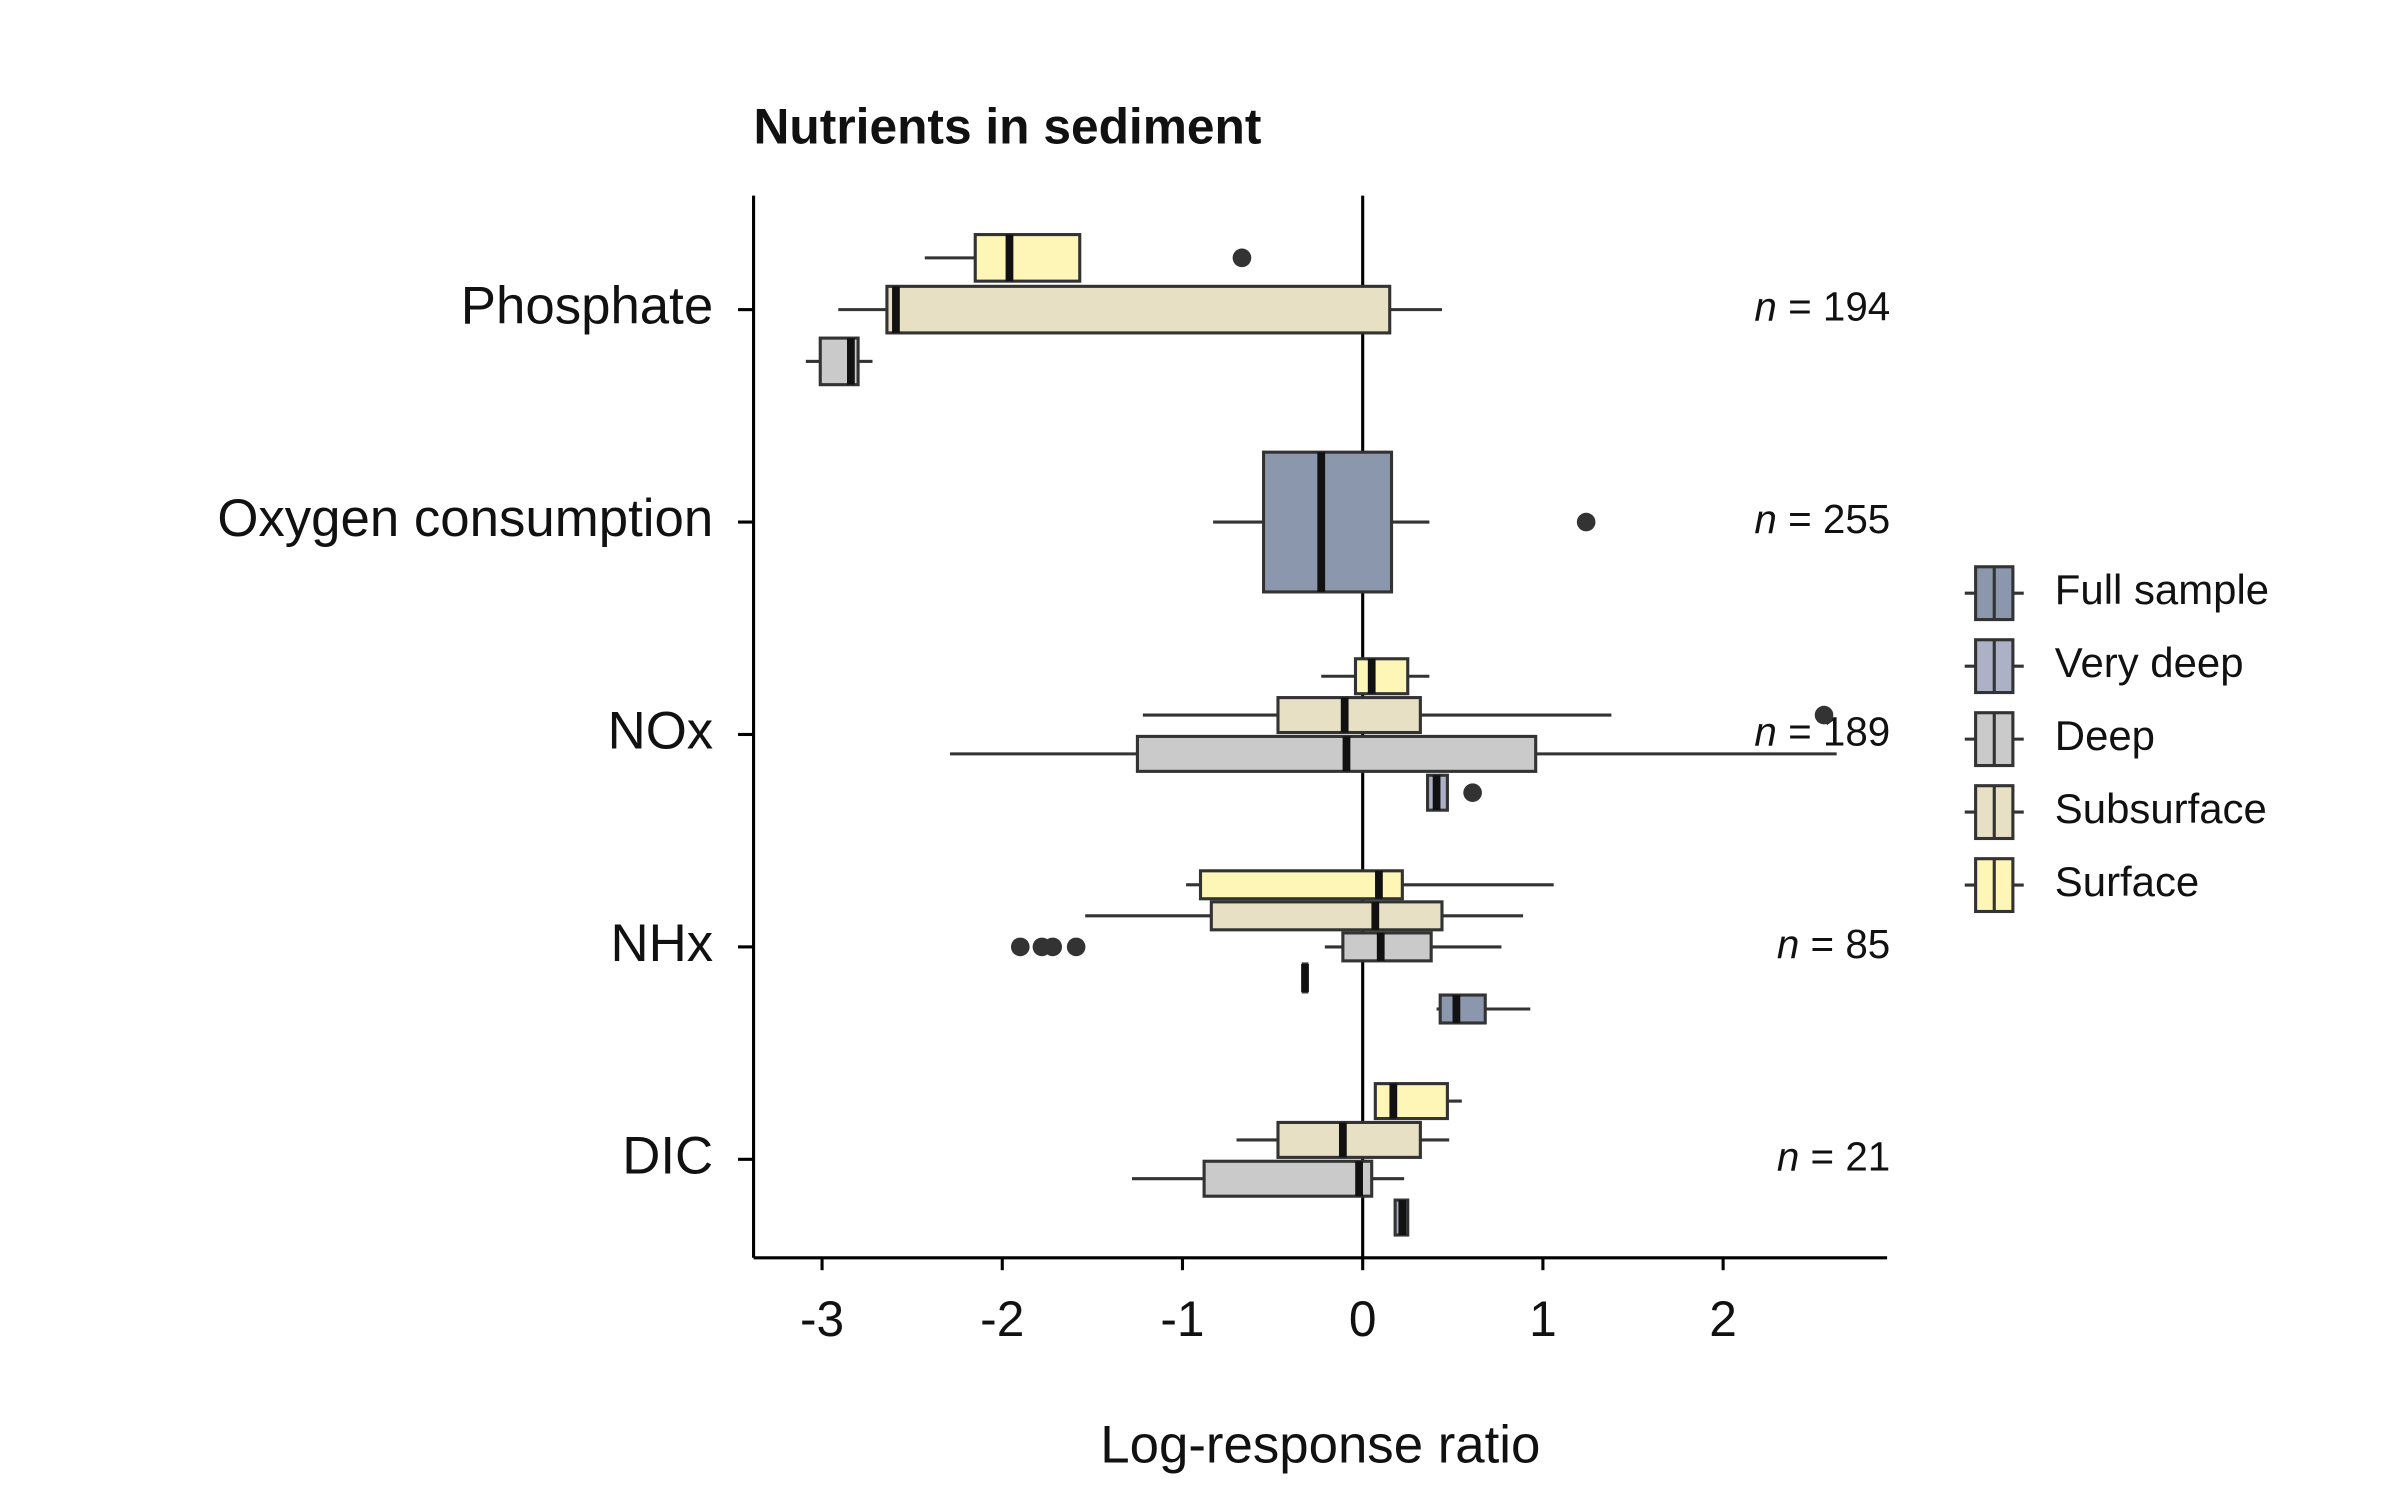  What do you see at coordinates (1833, 944) in the screenshot?
I see `sample-size: n = 85` at bounding box center [1833, 944].